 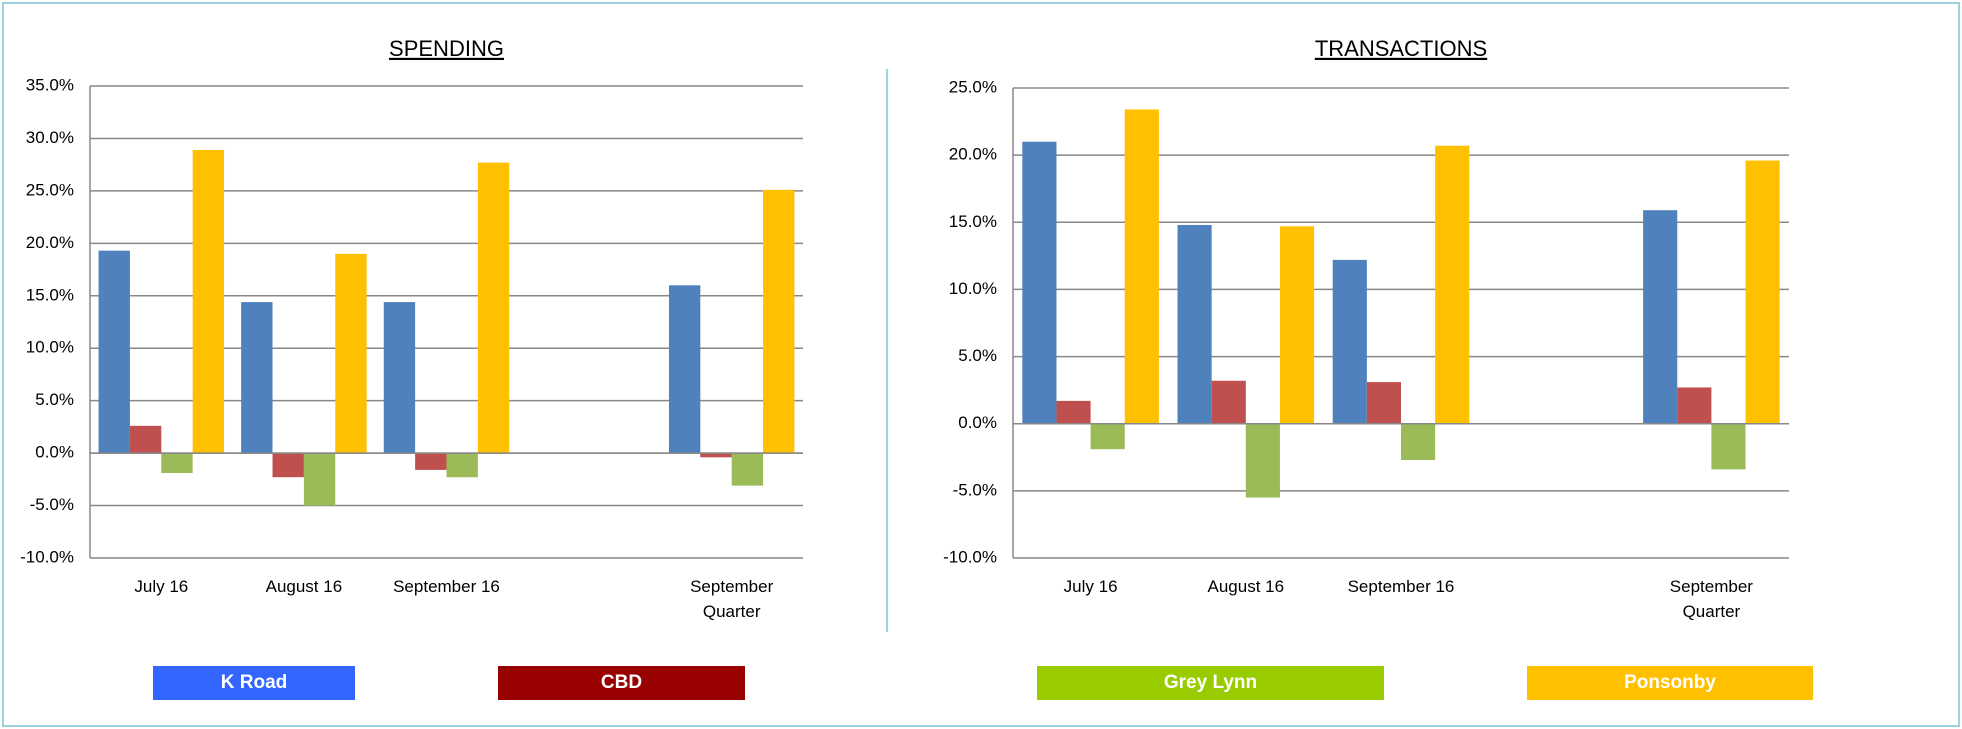 I want to click on legend-item: K Road, so click(x=254, y=683).